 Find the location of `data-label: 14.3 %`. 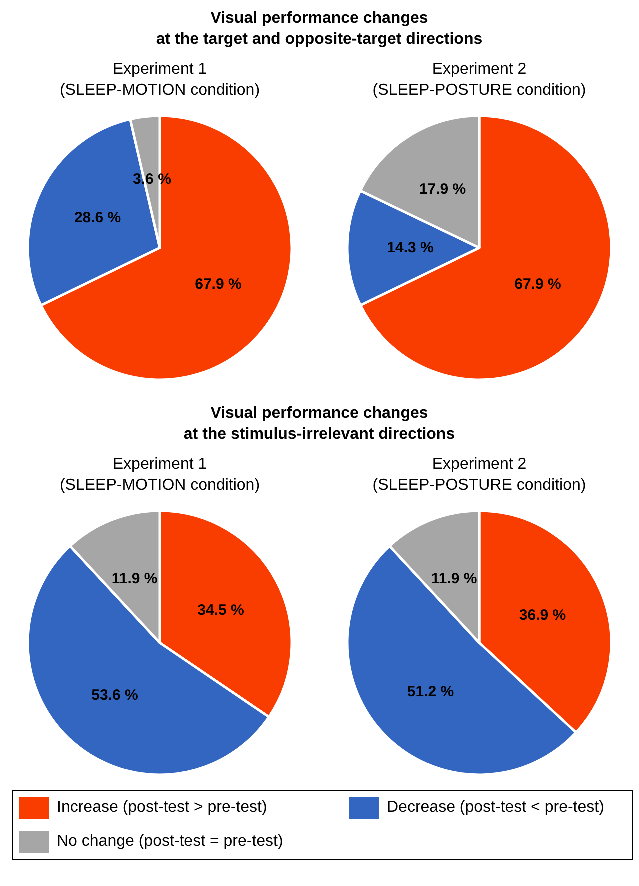

data-label: 14.3 % is located at coordinates (410, 248).